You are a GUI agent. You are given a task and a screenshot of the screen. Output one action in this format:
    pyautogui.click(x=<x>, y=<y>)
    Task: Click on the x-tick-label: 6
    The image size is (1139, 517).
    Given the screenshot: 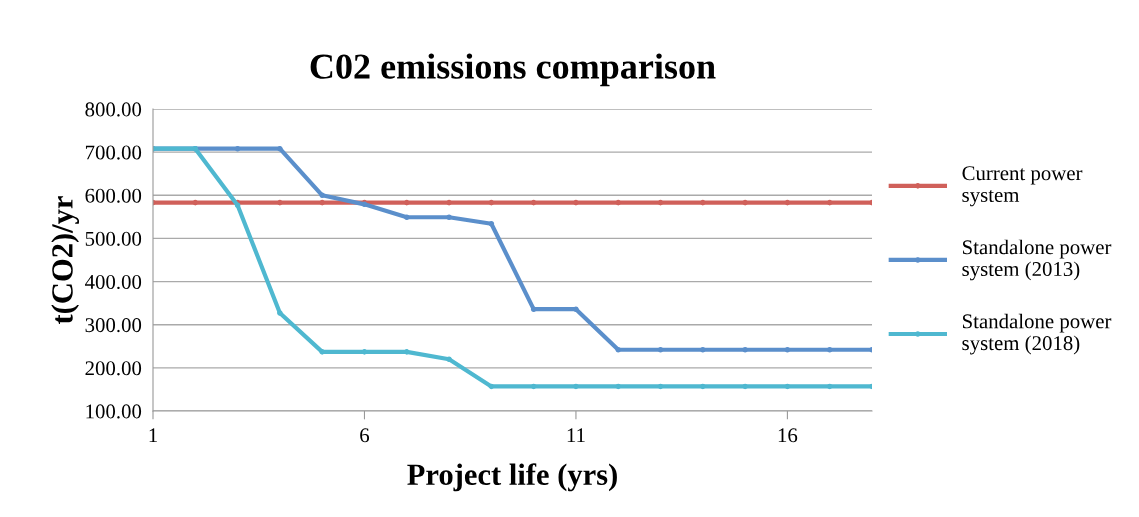 What is the action you would take?
    pyautogui.click(x=365, y=435)
    